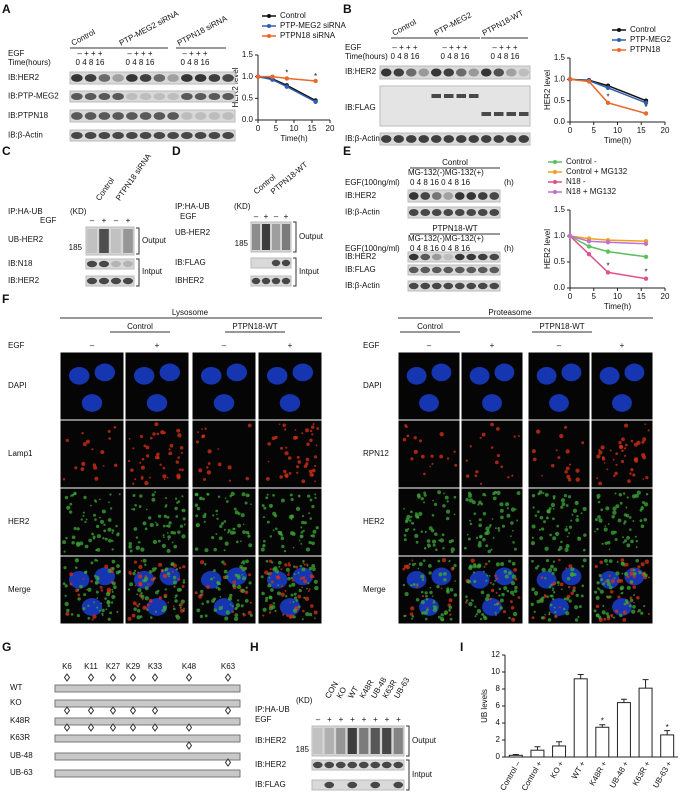 This screenshot has height=797, width=685. I want to click on row-label: HER2, so click(19, 521).